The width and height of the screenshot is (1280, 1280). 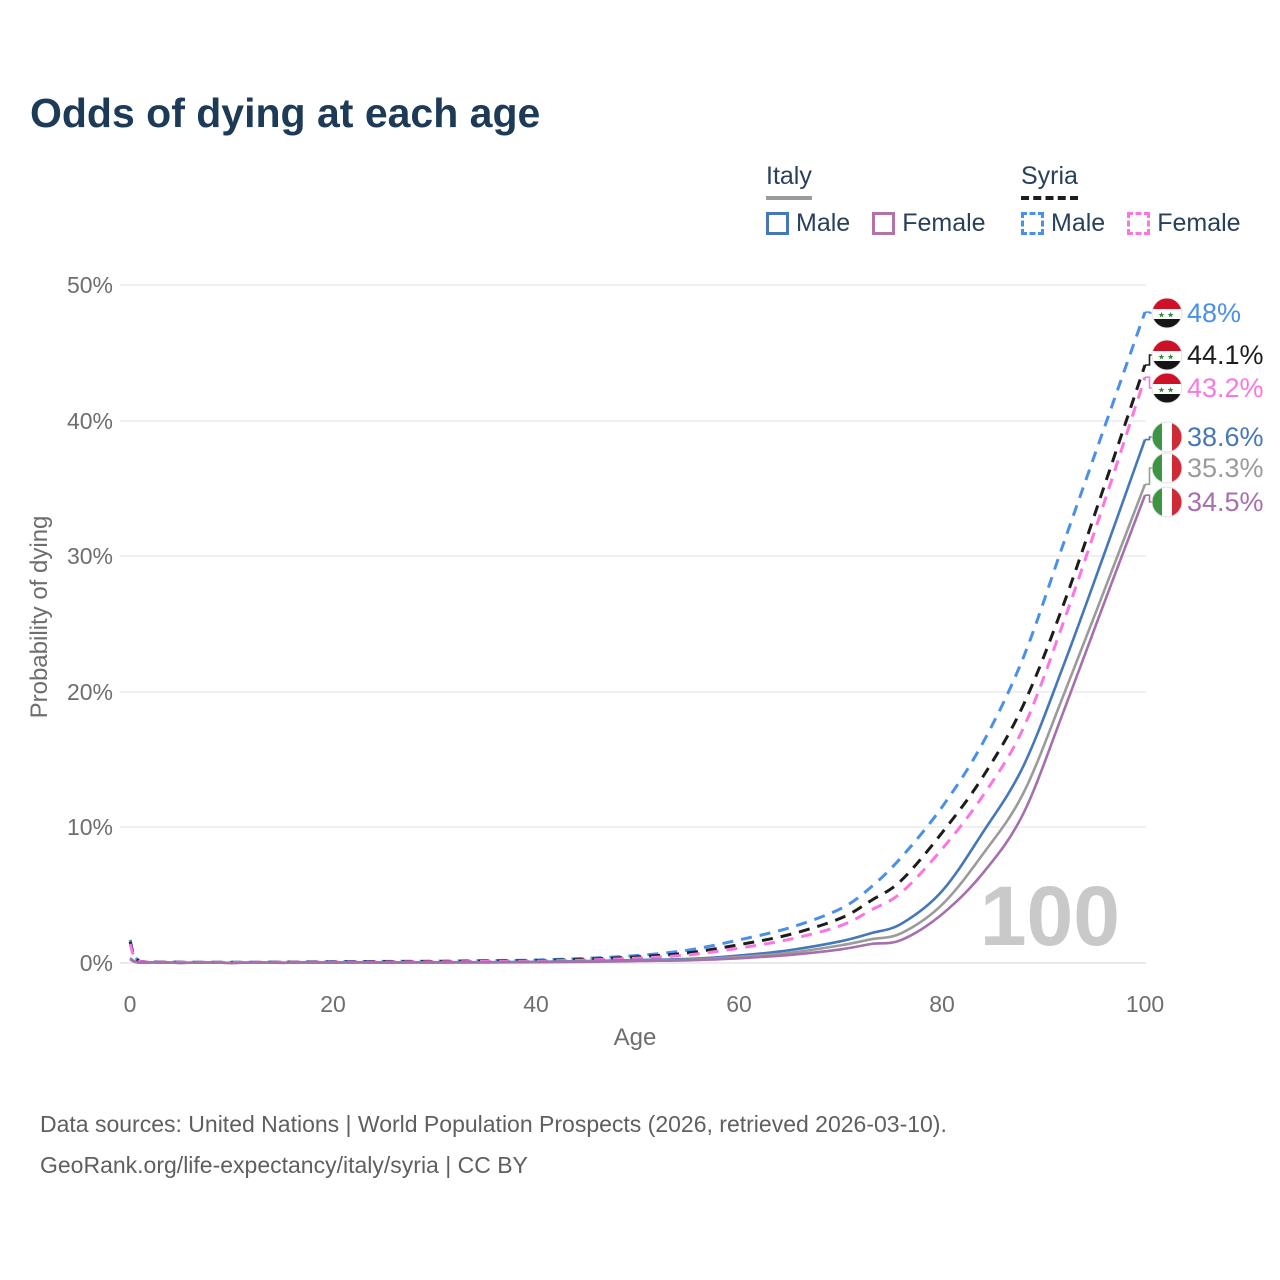 I want to click on legend-item-italy-female: Female, so click(x=929, y=223).